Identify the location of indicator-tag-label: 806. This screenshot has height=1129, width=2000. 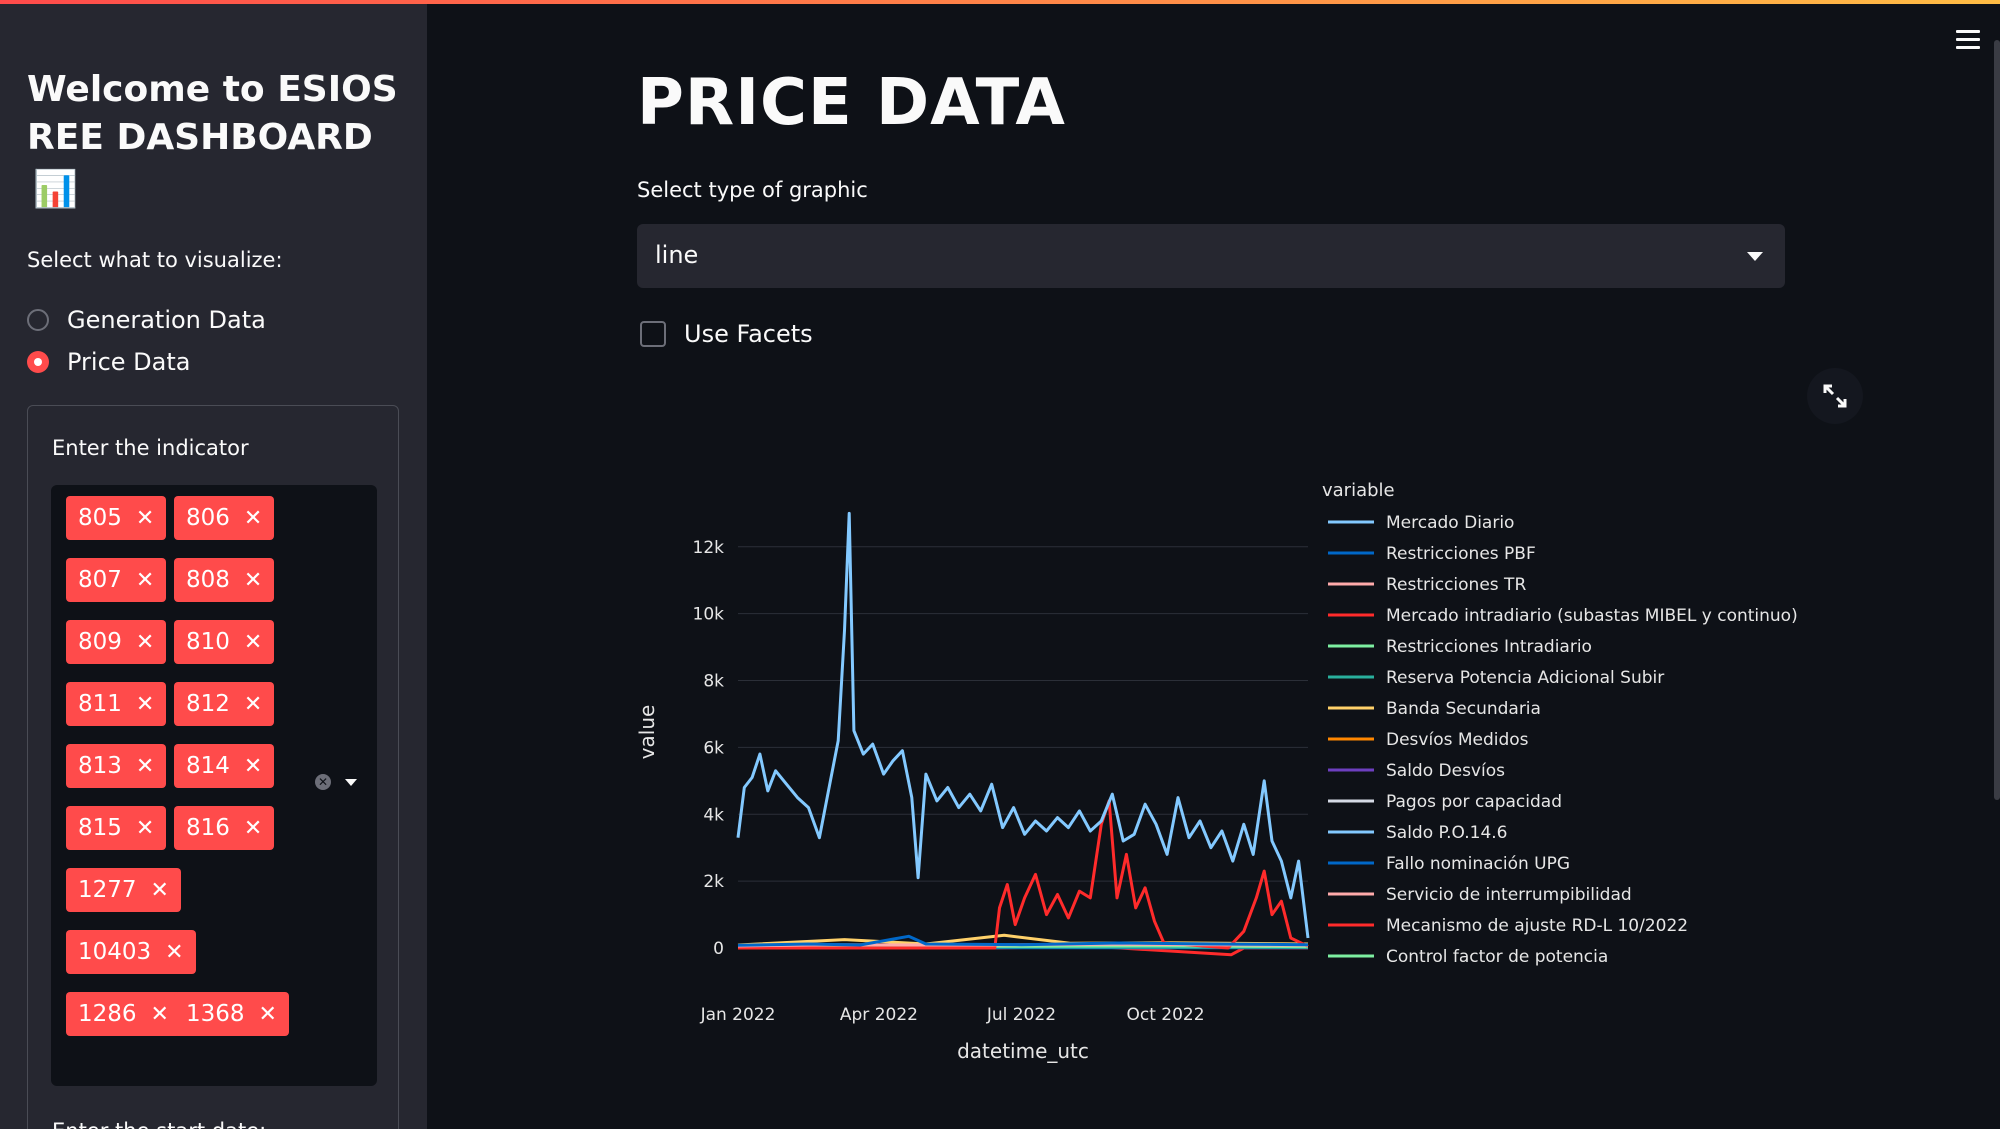
(208, 518).